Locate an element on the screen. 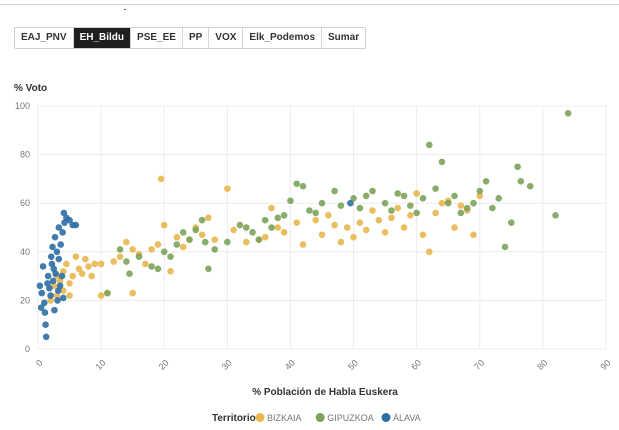  x-axis-title: % Población de Habla Euskera is located at coordinates (325, 392).